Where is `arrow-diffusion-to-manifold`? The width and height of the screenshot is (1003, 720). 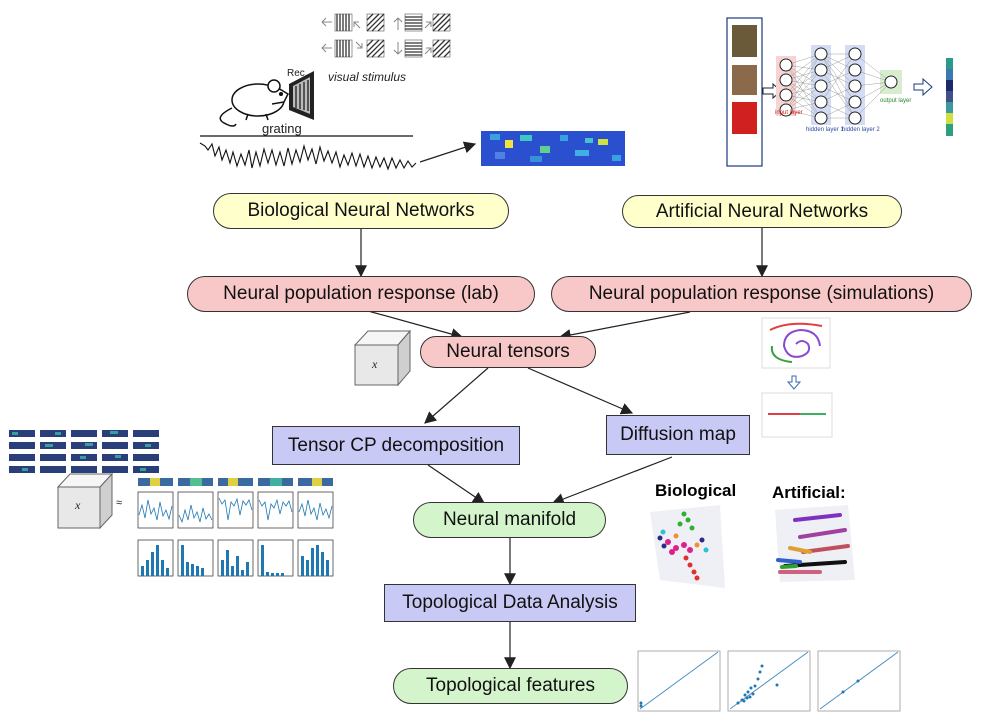
arrow-diffusion-to-manifold is located at coordinates (612, 480).